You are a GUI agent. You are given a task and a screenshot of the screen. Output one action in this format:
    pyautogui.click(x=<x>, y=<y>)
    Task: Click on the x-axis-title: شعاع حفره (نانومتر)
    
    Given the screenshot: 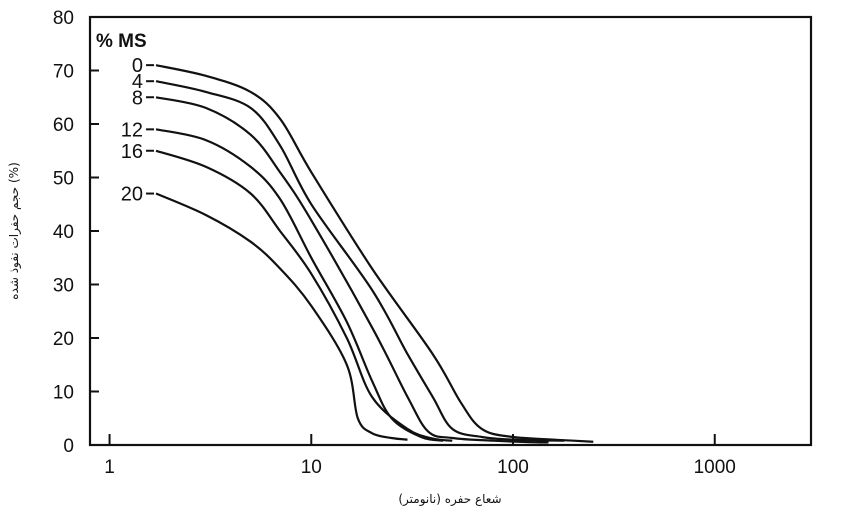 What is the action you would take?
    pyautogui.click(x=449, y=499)
    